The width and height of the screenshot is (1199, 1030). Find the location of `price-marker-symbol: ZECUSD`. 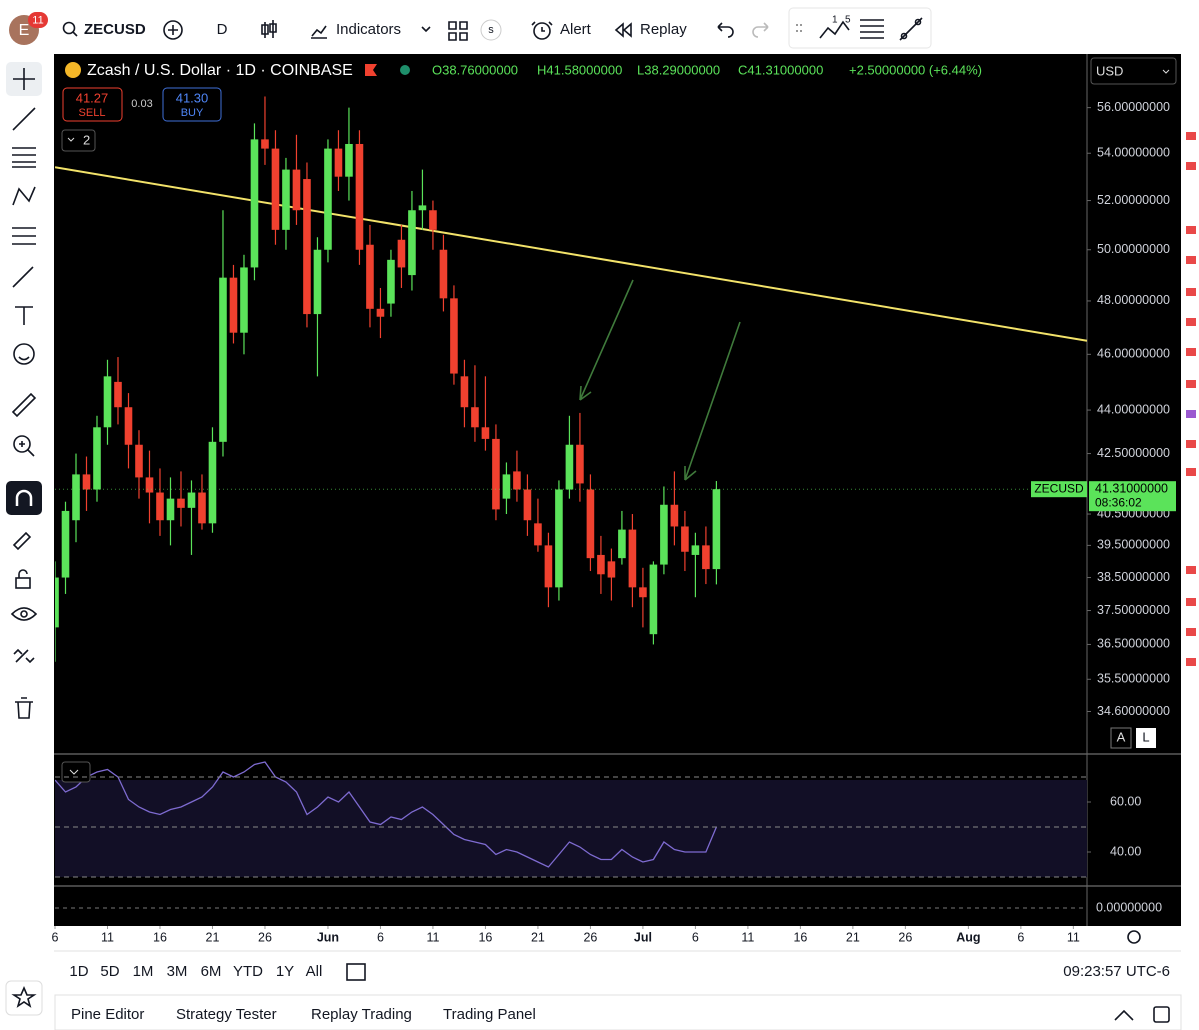

price-marker-symbol: ZECUSD is located at coordinates (1059, 488).